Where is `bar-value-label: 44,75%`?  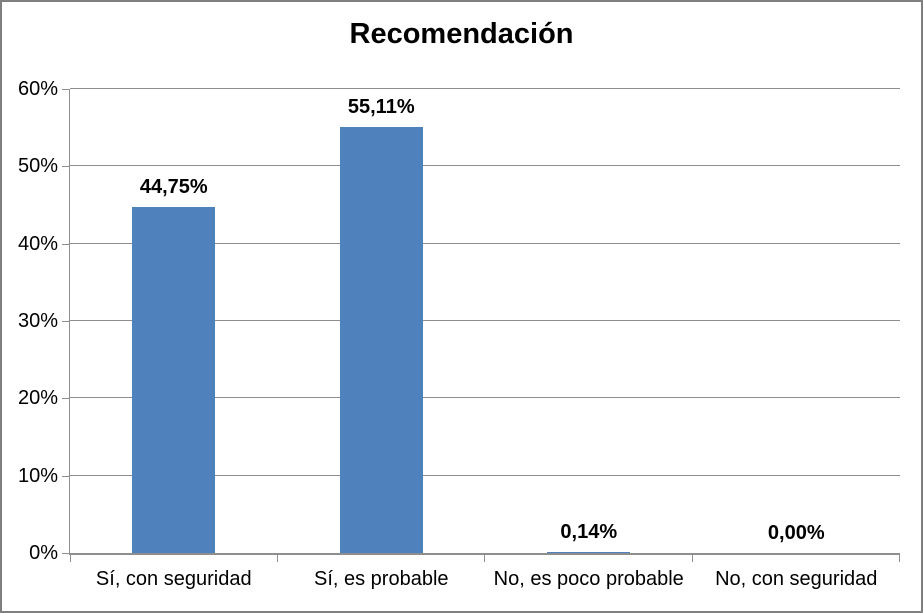
bar-value-label: 44,75% is located at coordinates (173, 186).